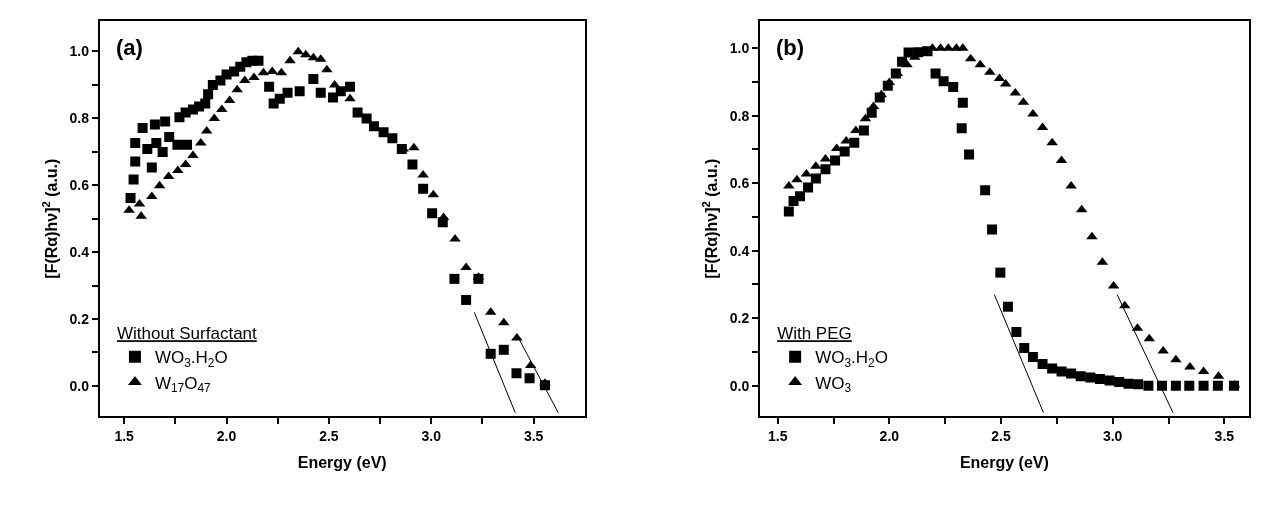 The height and width of the screenshot is (530, 1277). What do you see at coordinates (833, 384) in the screenshot?
I see `legend-label: WO$_{3}$` at bounding box center [833, 384].